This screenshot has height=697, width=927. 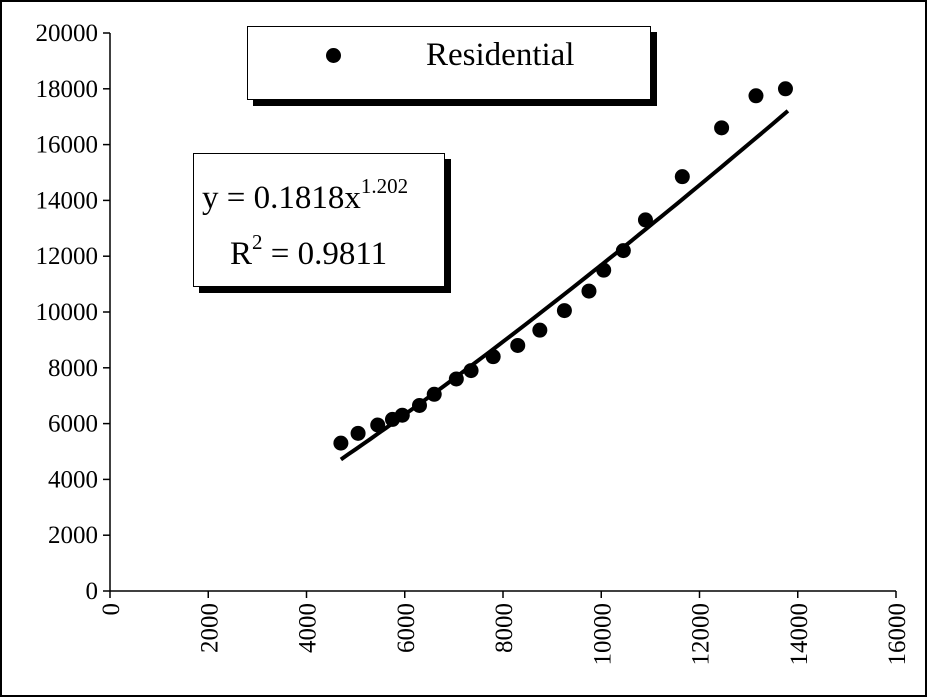 I want to click on trendline-equation-box: y = 0.1818x1.202 R2 = 0.9811, so click(x=319, y=220).